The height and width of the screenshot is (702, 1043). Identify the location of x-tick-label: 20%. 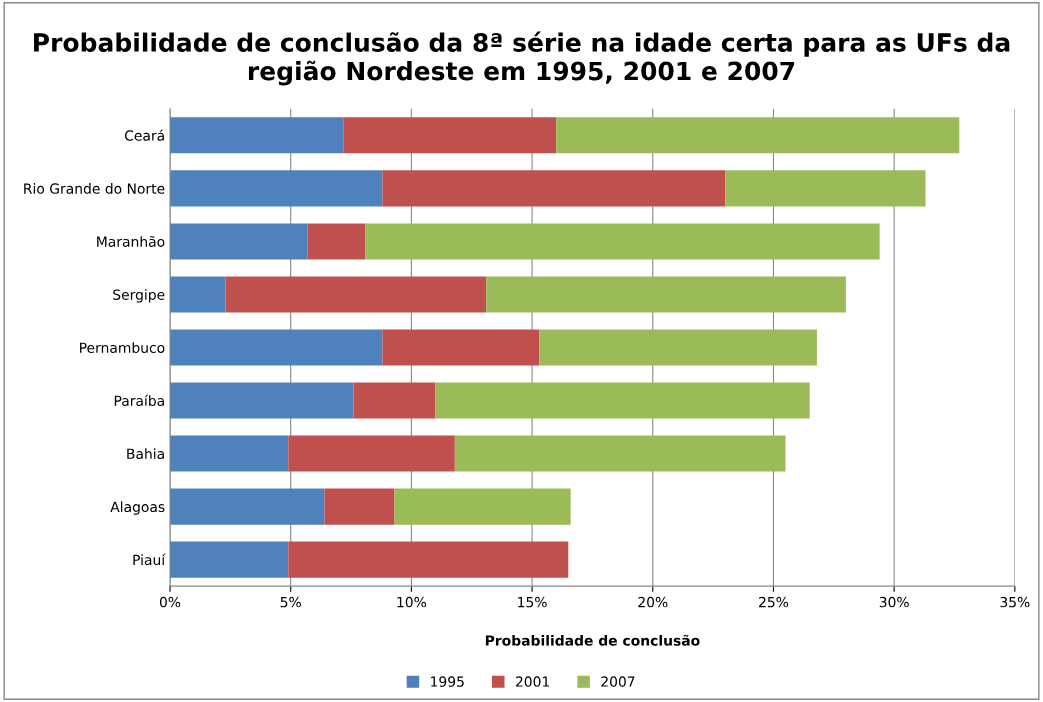
(653, 602).